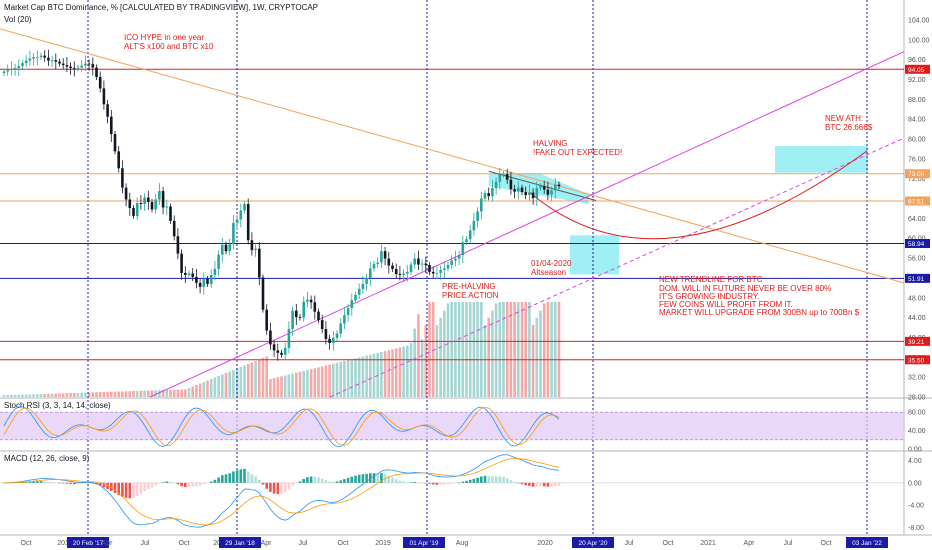 Image resolution: width=932 pixels, height=550 pixels. I want to click on macd-label: MACD (12, 26, close, 9), so click(47, 458).